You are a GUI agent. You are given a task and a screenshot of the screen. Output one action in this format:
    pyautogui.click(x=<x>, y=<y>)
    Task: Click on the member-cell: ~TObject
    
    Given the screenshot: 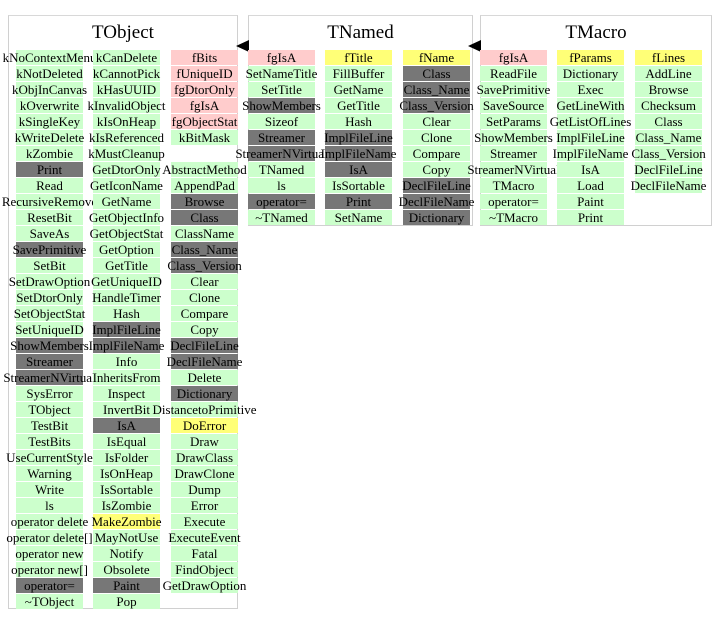 What is the action you would take?
    pyautogui.click(x=49, y=601)
    